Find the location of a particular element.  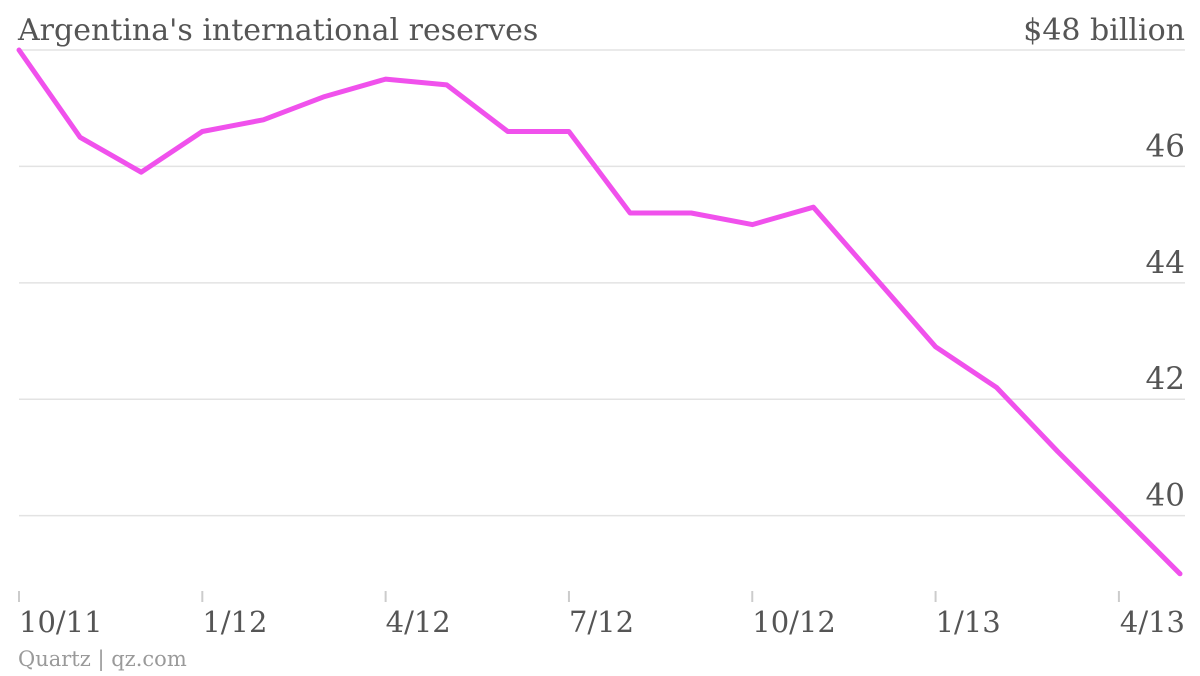

x-tick-label: 10/11 is located at coordinates (61, 622).